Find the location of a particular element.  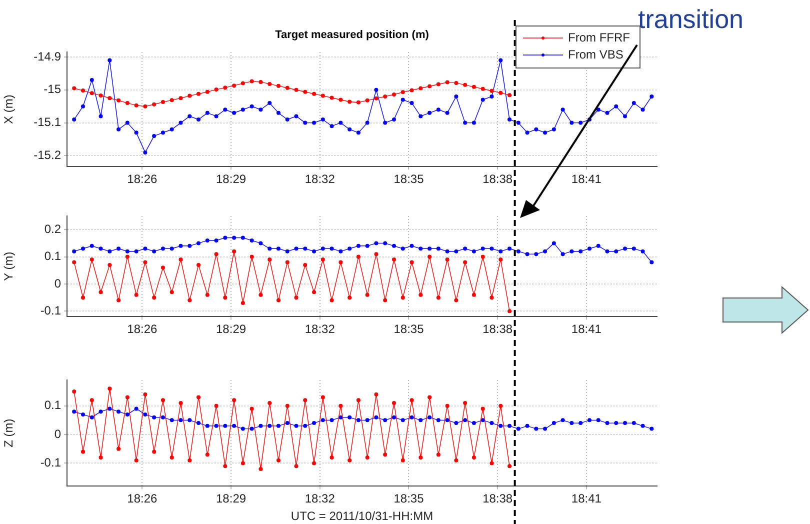

y-tick-label: 0 is located at coordinates (58, 433).